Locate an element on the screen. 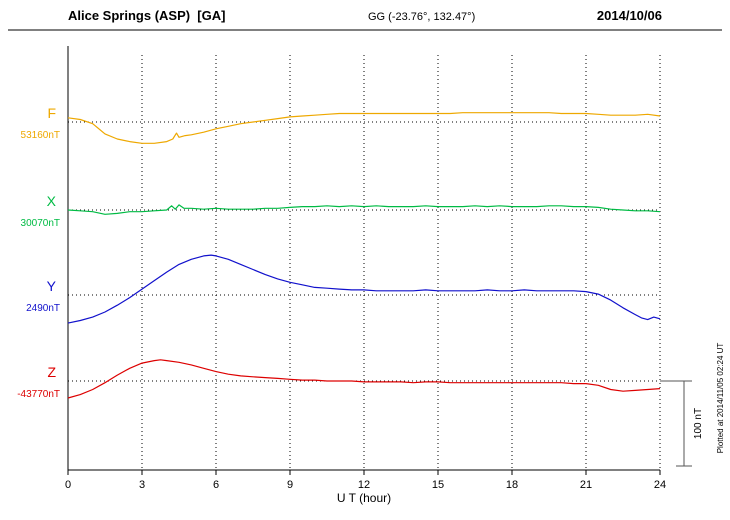 Image resolution: width=730 pixels, height=520 pixels. plotted-at-watermark: Plotted at 2014/11/05 02:24 UT is located at coordinates (720, 398).